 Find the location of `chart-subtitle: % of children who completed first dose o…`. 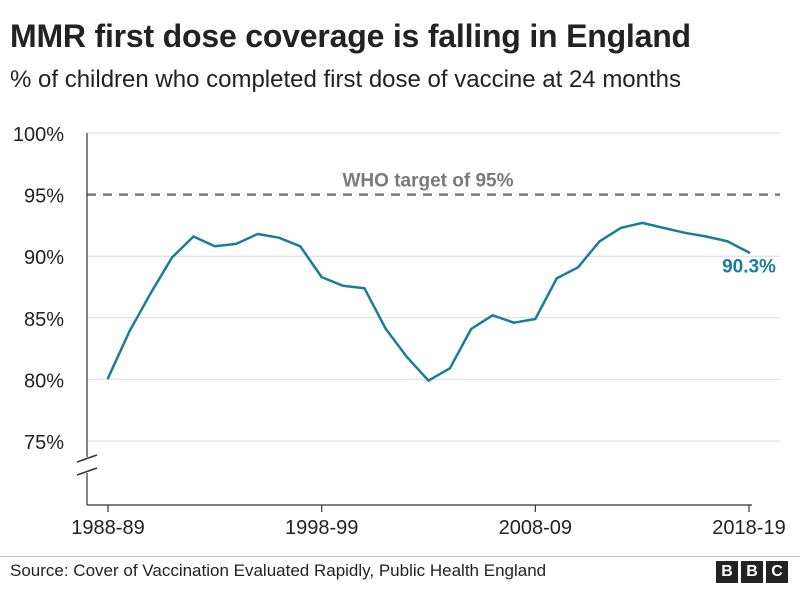

chart-subtitle: % of children who completed first dose o… is located at coordinates (346, 79).